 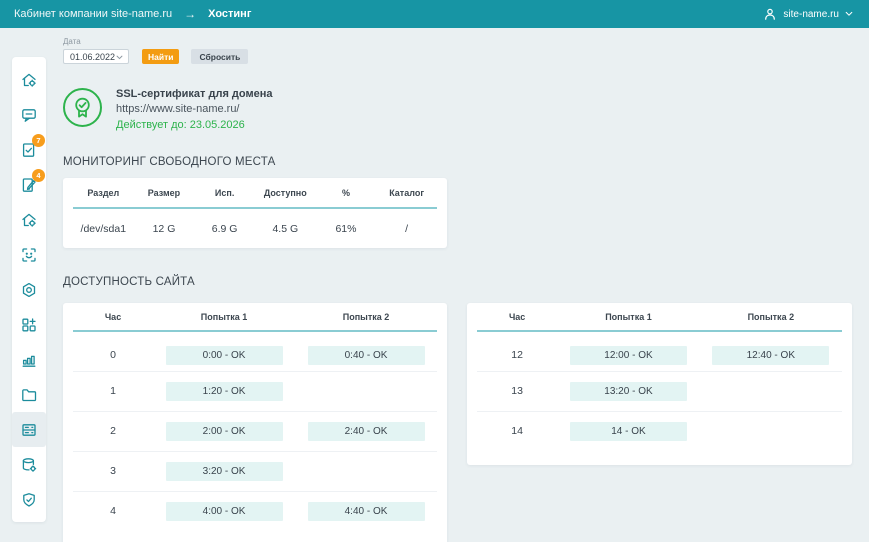 I want to click on disk-section-title: МОНИТОРИНГ СВОБОДНОГО МЕСТА, so click(x=169, y=162).